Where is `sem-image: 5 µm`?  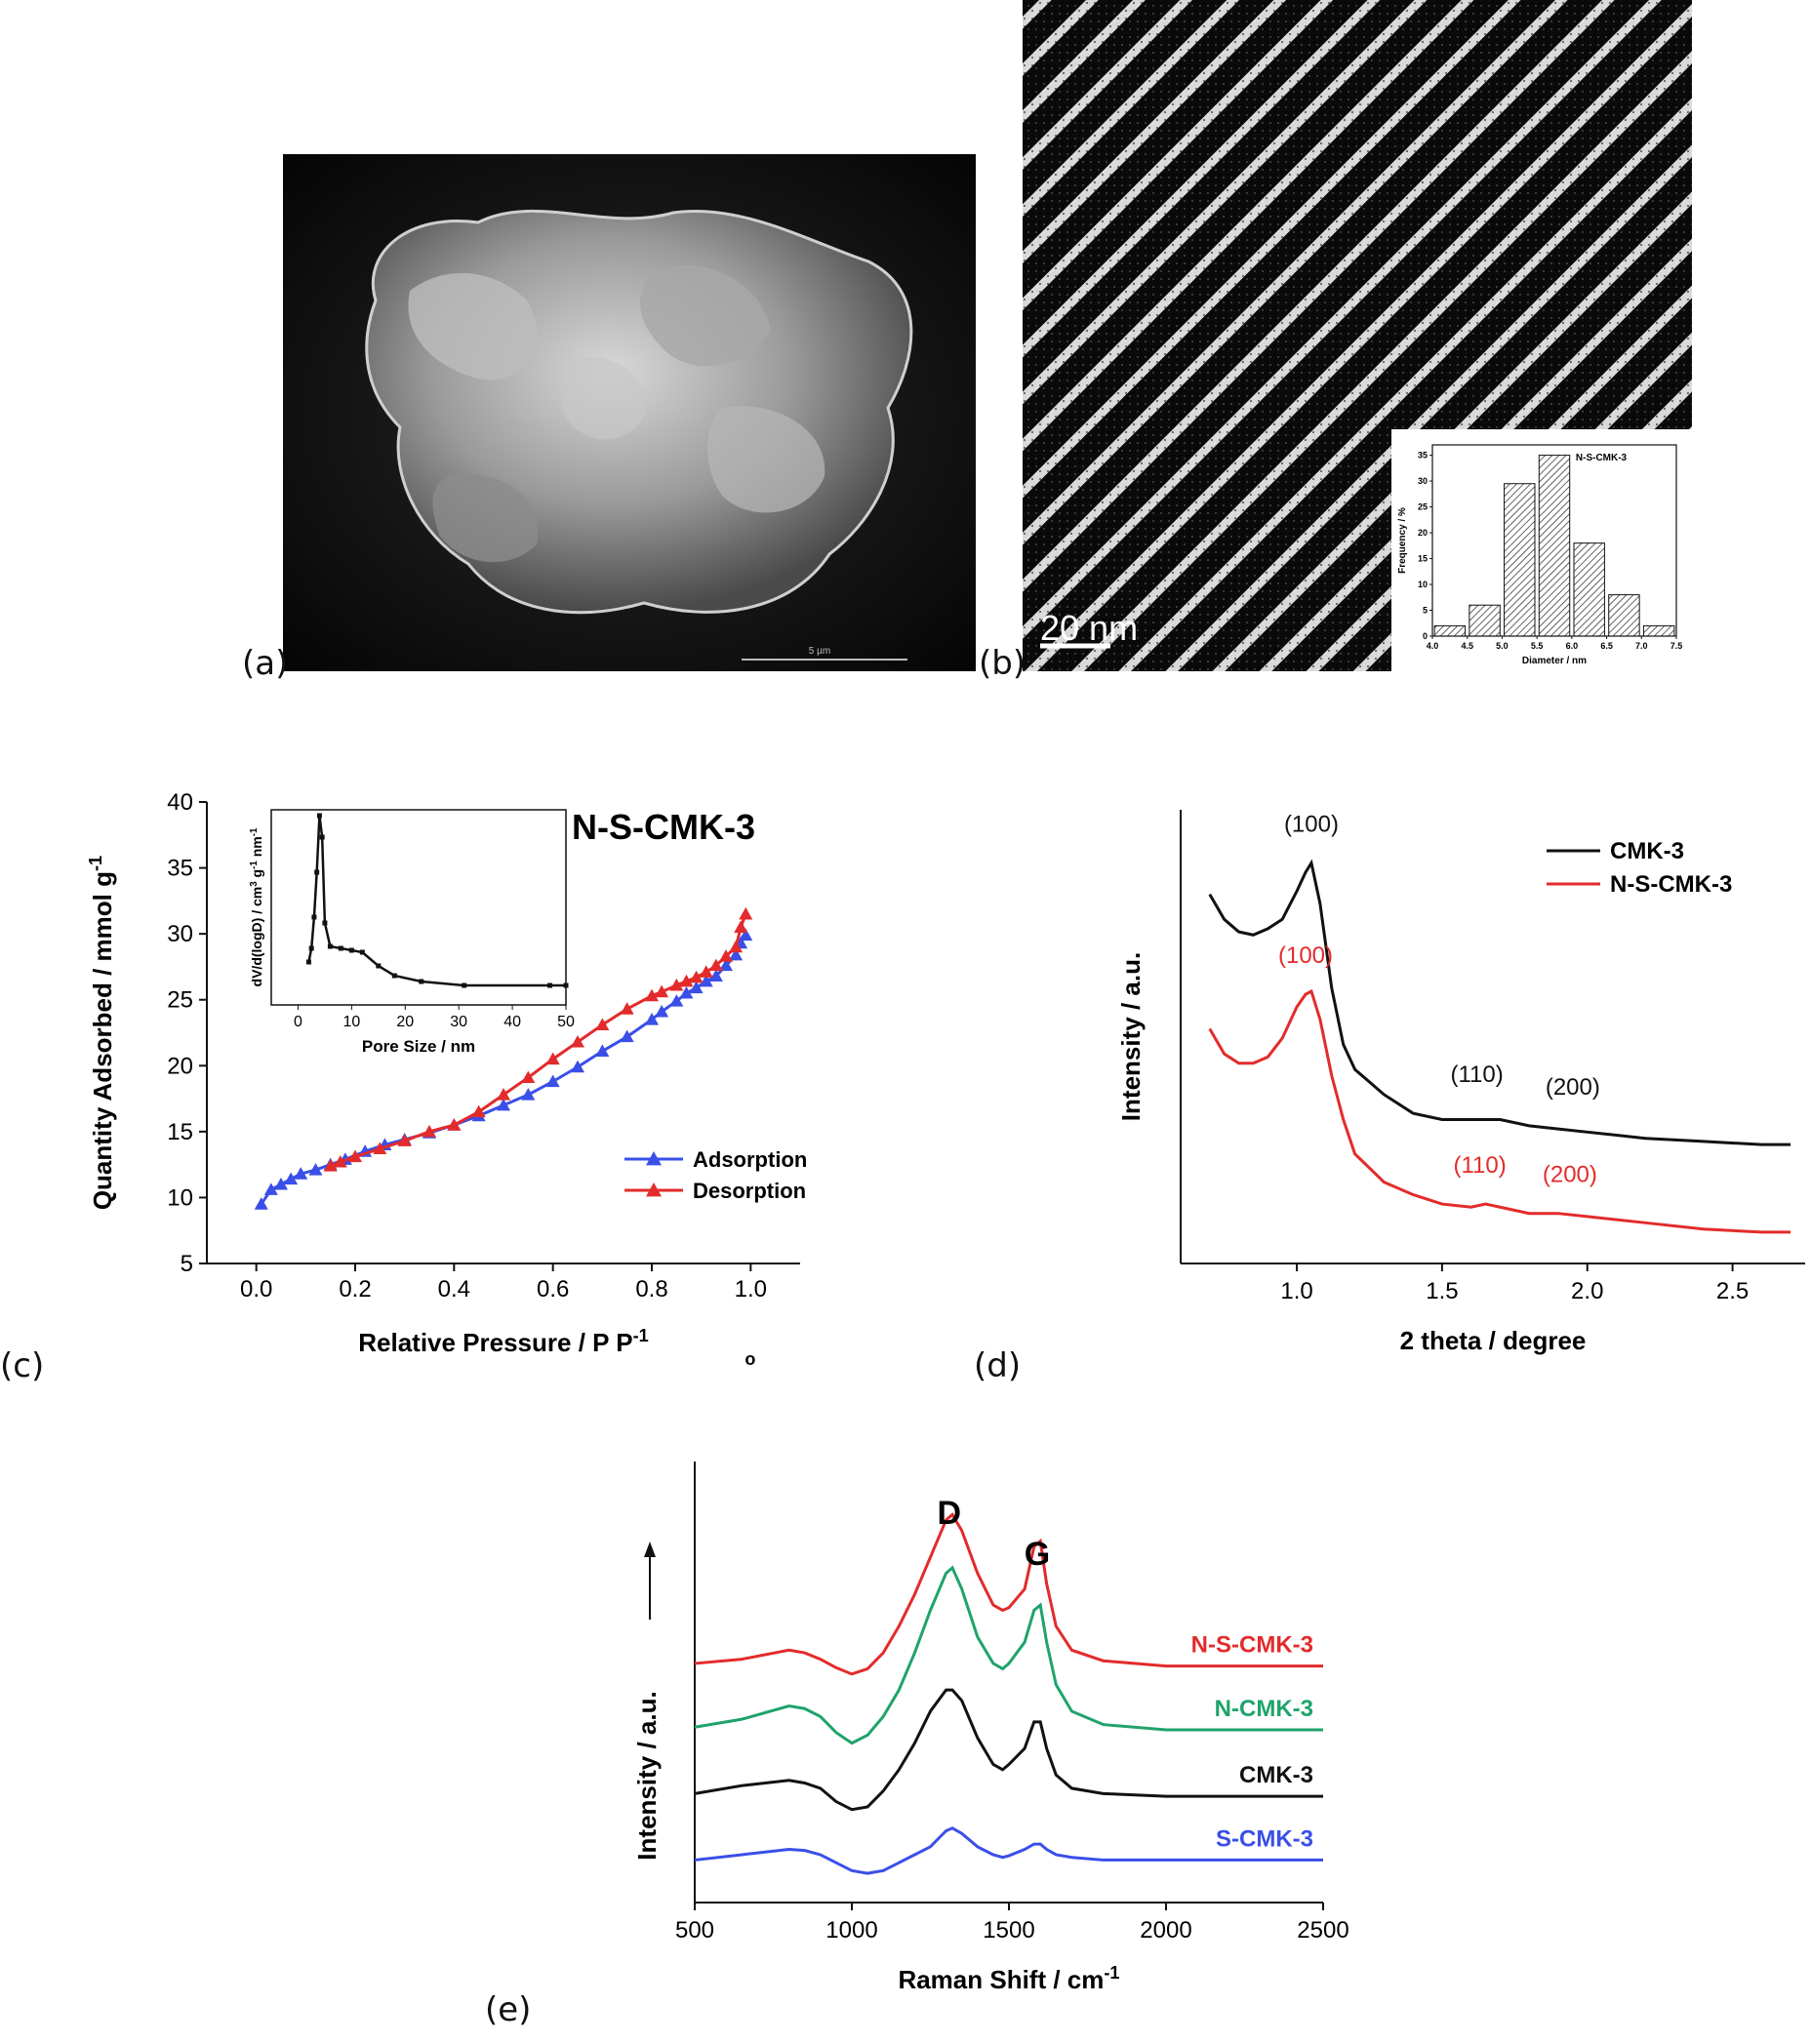 sem-image: 5 µm is located at coordinates (629, 412).